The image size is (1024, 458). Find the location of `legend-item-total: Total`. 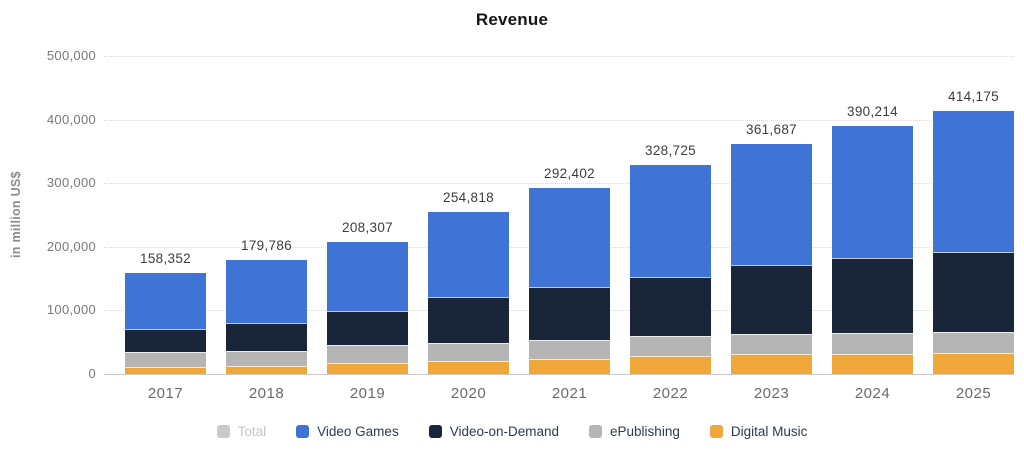

legend-item-total: Total is located at coordinates (241, 431).